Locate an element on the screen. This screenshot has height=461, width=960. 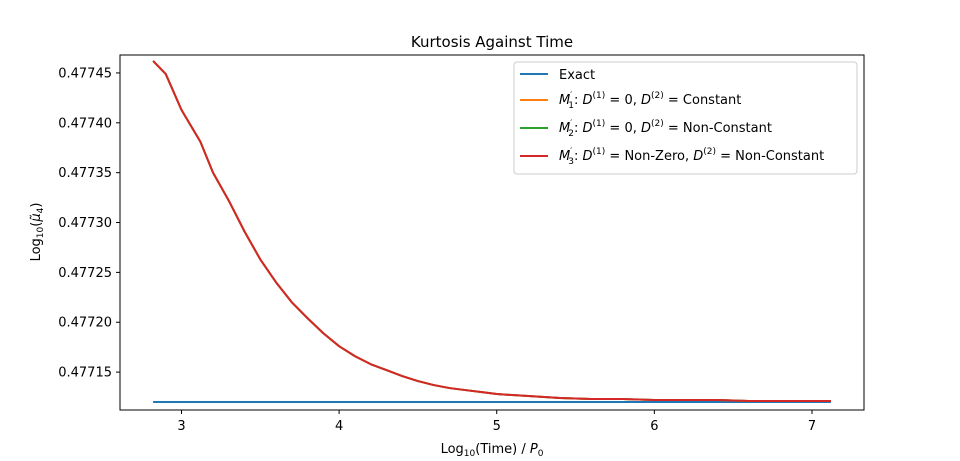
x-tick-label: 3 is located at coordinates (181, 426).